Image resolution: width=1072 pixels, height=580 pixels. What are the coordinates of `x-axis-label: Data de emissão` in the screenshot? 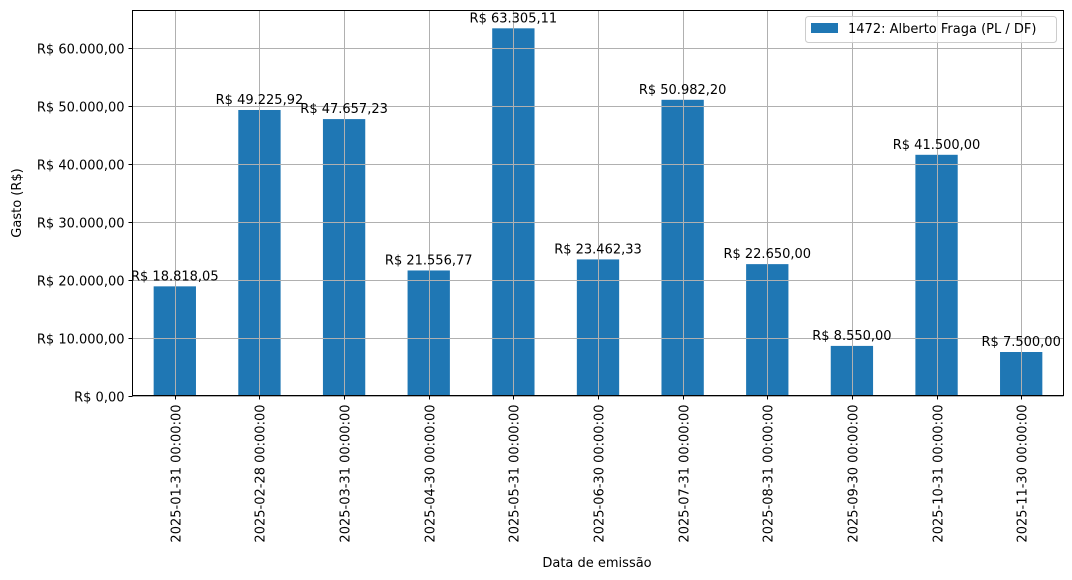 It's located at (596, 563).